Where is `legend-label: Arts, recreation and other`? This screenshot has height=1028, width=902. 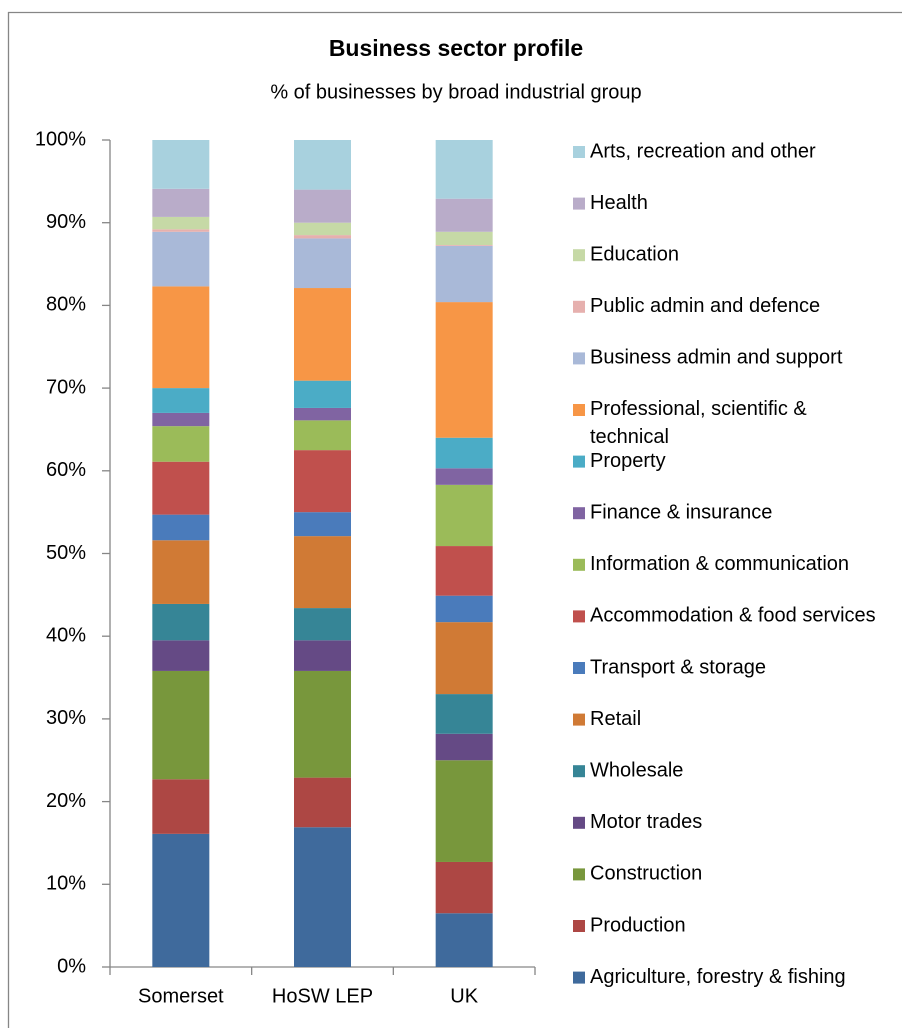 legend-label: Arts, recreation and other is located at coordinates (703, 151).